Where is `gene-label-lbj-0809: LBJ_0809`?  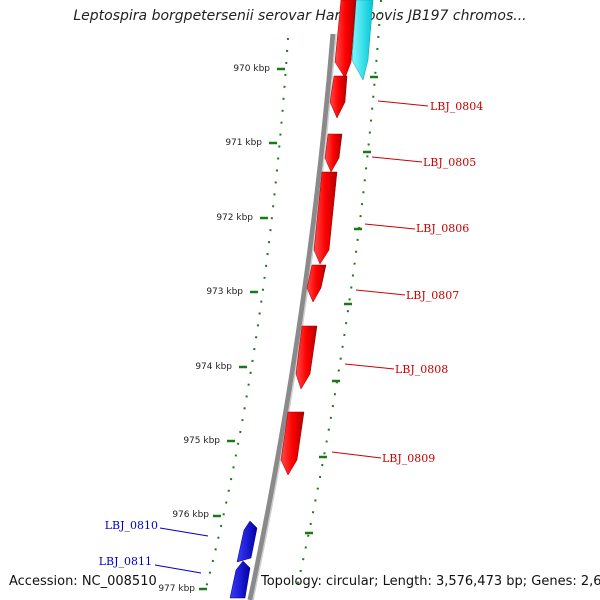 gene-label-lbj-0809: LBJ_0809 is located at coordinates (408, 458).